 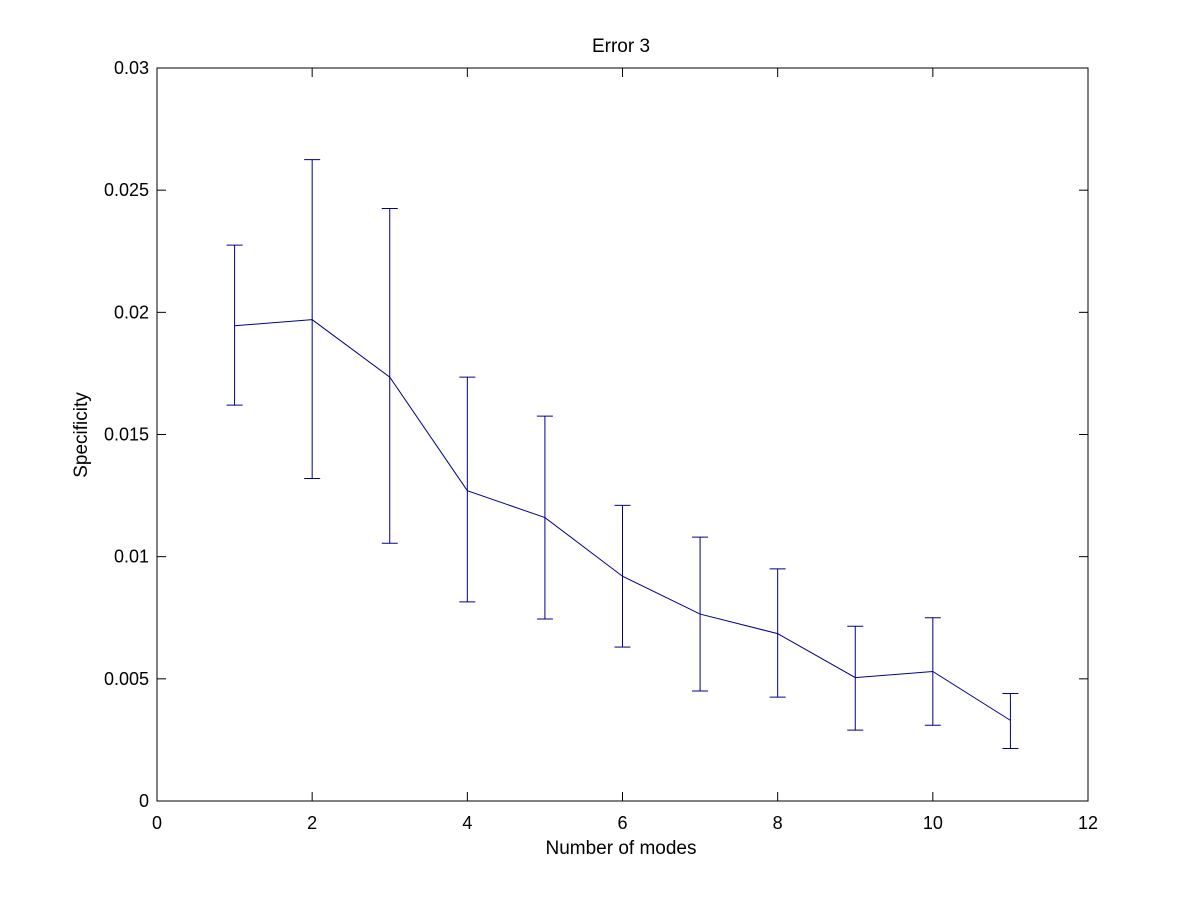 I want to click on y-tick-label: 0.015, so click(x=126, y=435).